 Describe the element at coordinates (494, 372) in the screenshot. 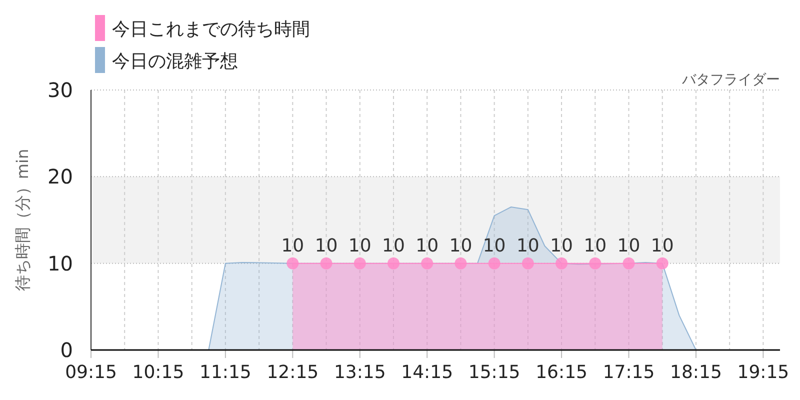

I see `x-tick-label: 15:15` at that location.